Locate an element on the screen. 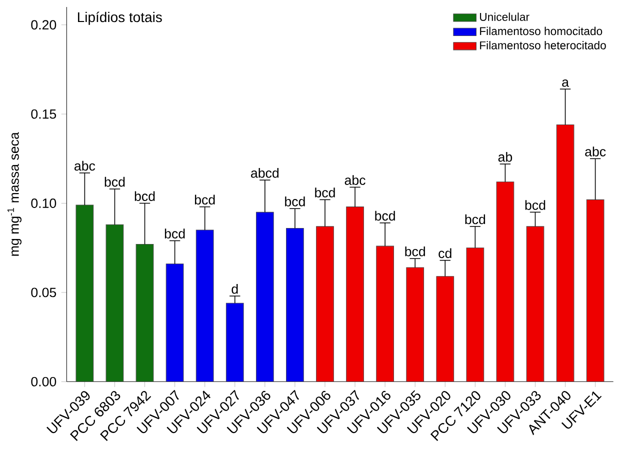  annotation: abcd is located at coordinates (265, 173).